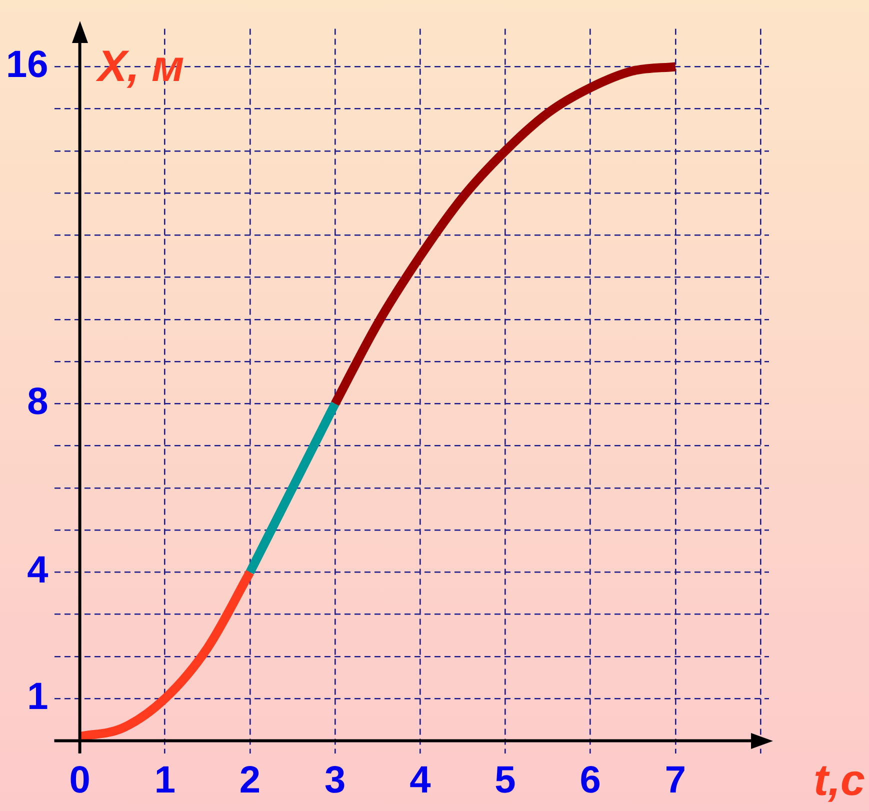  Describe the element at coordinates (37, 571) in the screenshot. I see `y-tick-label: 4` at that location.